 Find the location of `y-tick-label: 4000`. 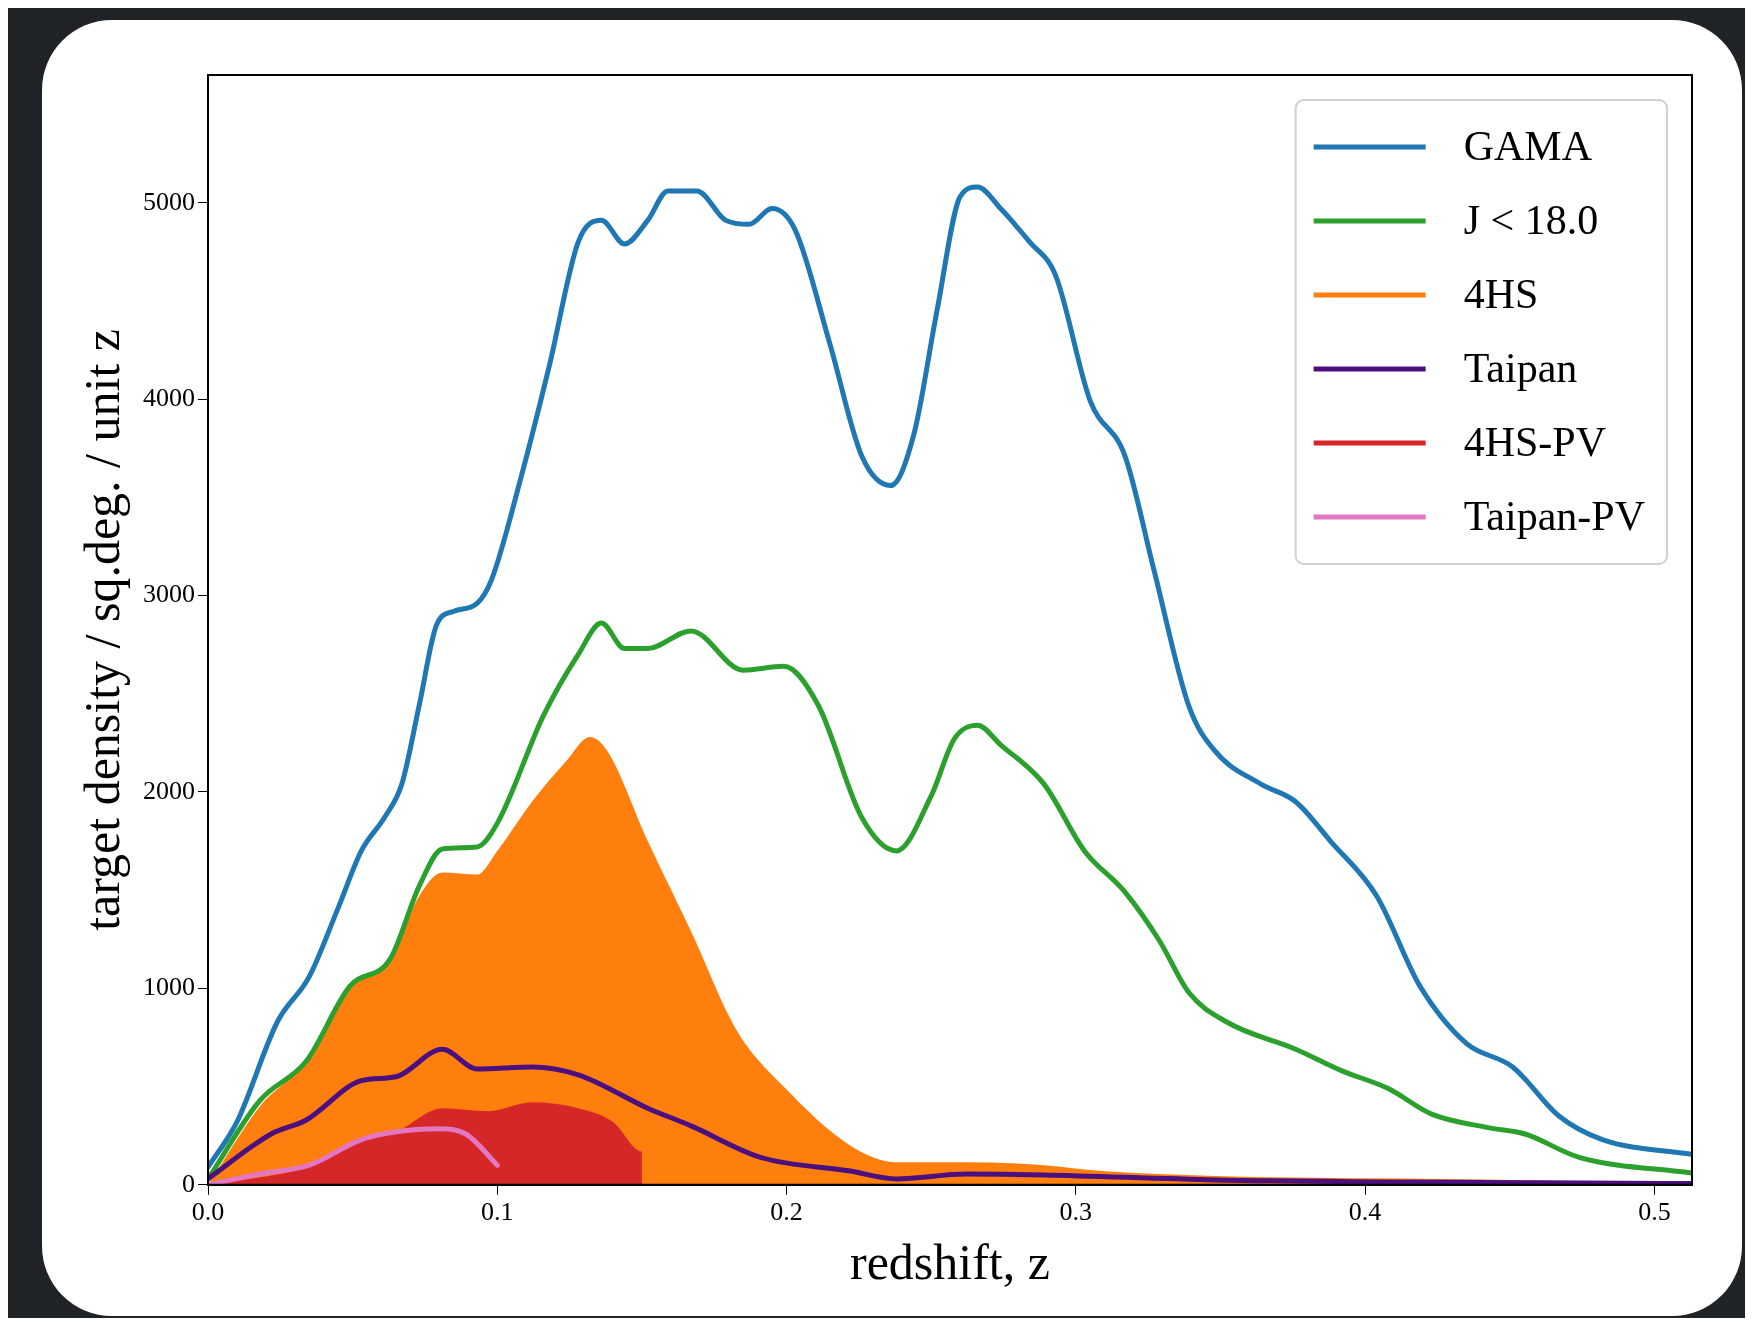

y-tick-label: 4000 is located at coordinates (169, 397).